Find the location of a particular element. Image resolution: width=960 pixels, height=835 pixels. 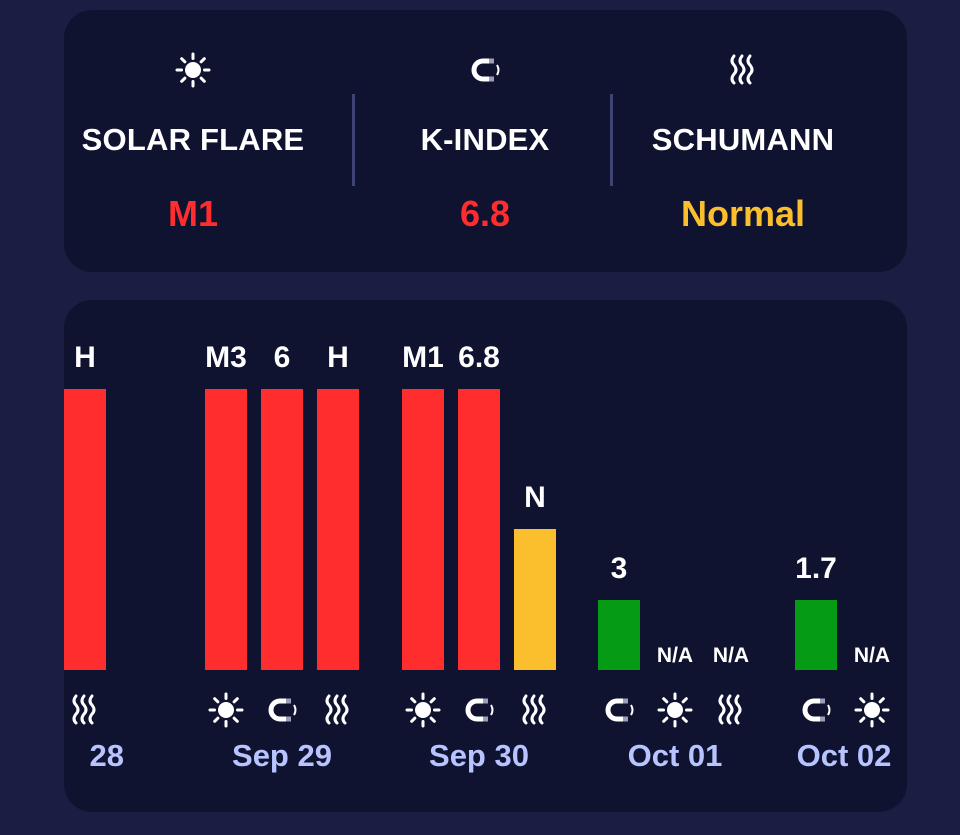

schumann-value: Normal is located at coordinates (743, 213).